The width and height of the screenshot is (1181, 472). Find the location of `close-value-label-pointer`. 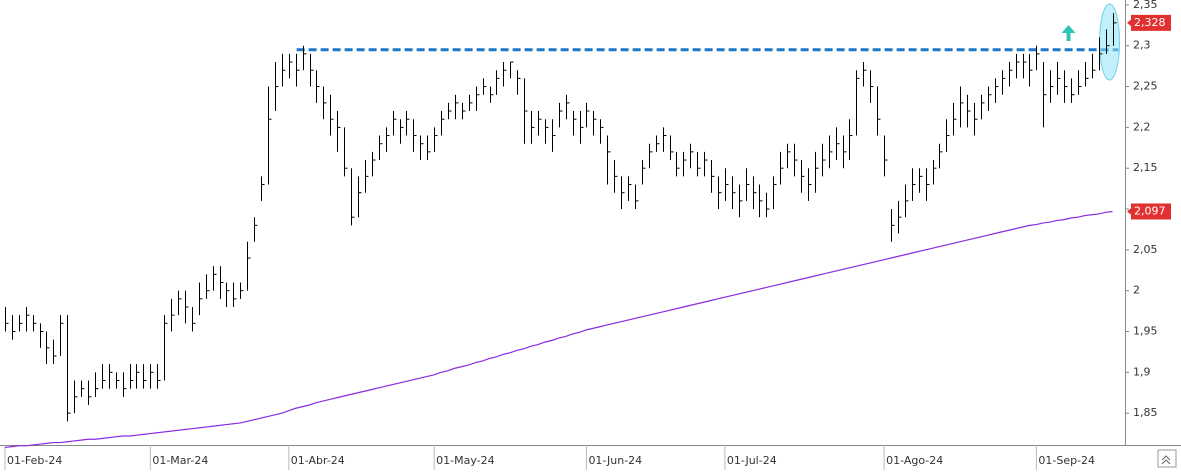

close-value-label-pointer is located at coordinates (1129, 22).